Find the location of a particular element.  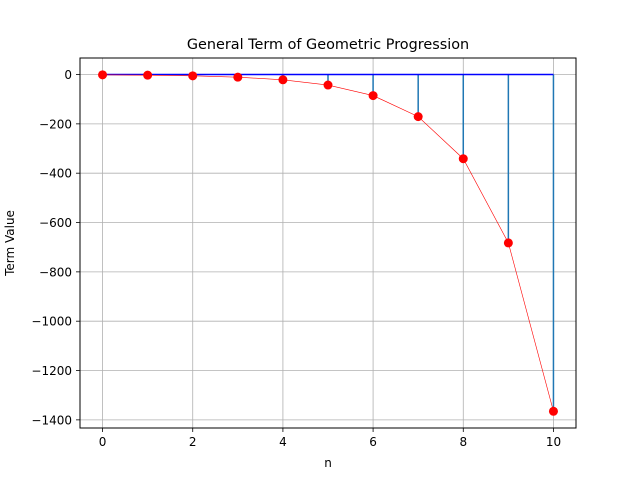

x-tick-label: 0 is located at coordinates (103, 442).